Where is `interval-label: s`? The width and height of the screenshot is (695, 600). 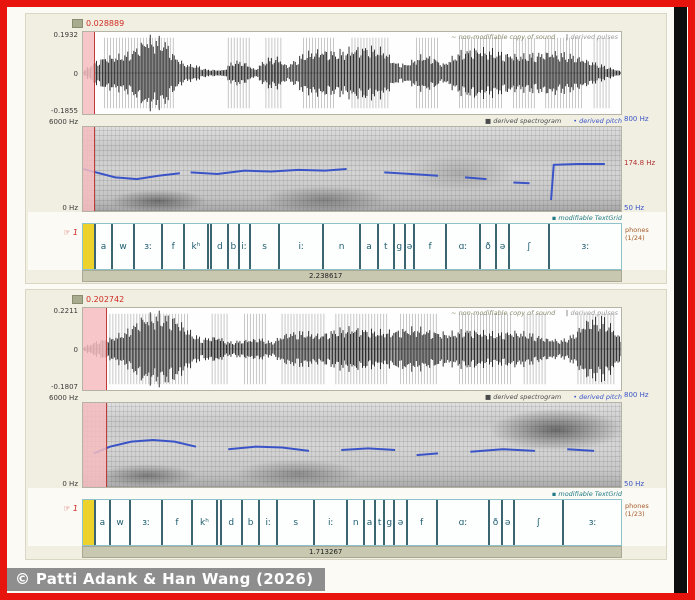 interval-label: s is located at coordinates (296, 522).